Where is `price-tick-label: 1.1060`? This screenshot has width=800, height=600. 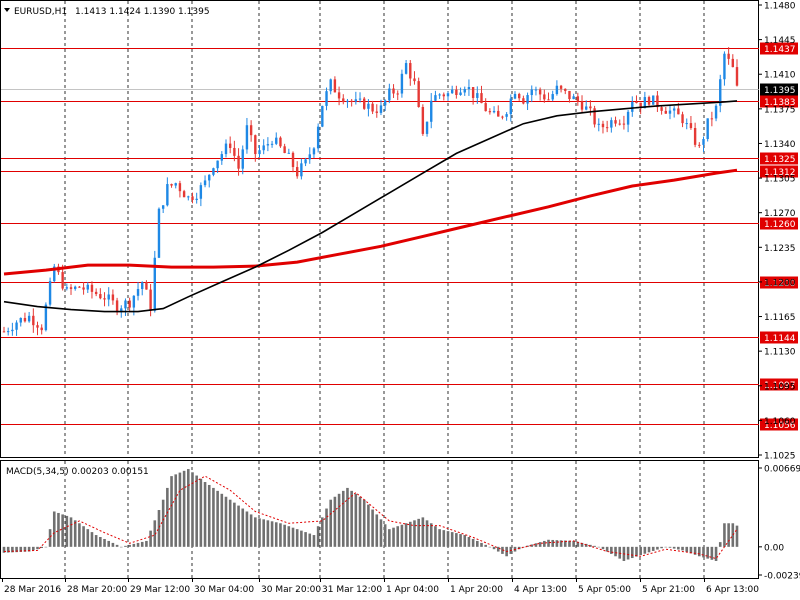 price-tick-label: 1.1060 is located at coordinates (780, 422).